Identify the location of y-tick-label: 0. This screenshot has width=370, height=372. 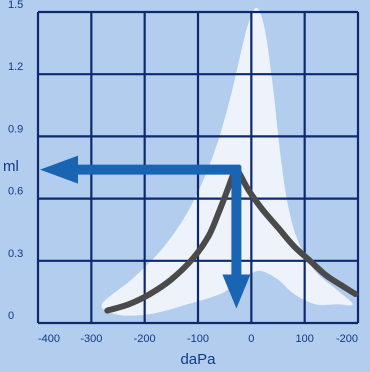
(11, 316).